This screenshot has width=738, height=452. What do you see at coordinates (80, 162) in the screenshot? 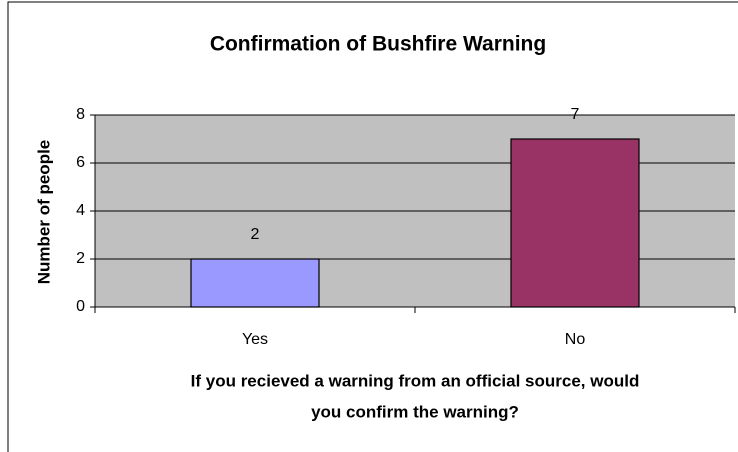
I see `y-tick-label: 6` at bounding box center [80, 162].